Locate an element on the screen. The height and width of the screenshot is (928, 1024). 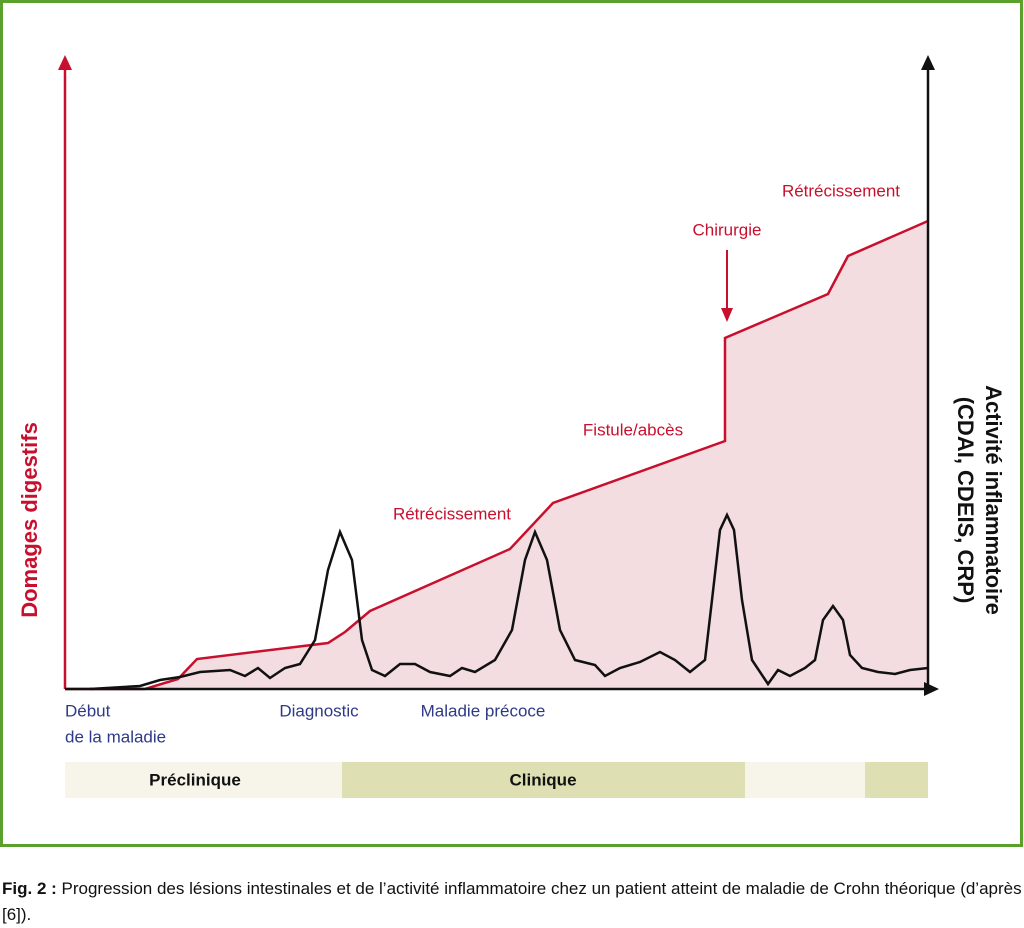
right-axis-label: Activité inflammatoire is located at coordinates (993, 500).